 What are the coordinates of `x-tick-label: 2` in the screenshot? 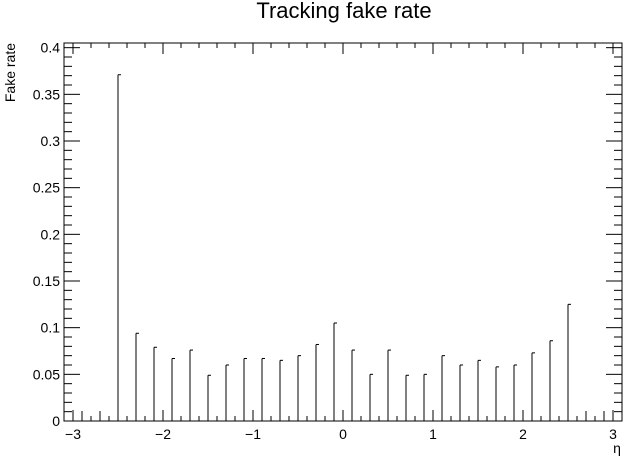 It's located at (523, 434).